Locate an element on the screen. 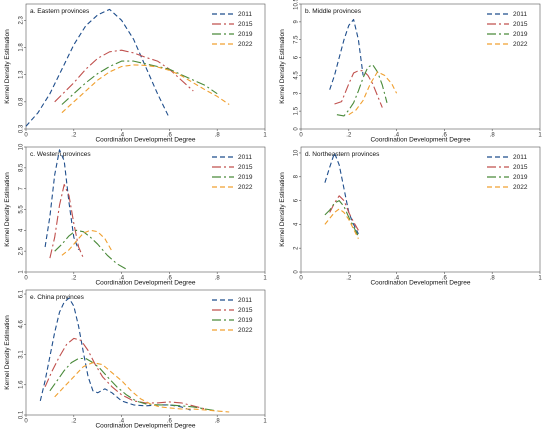 This screenshot has width=550, height=434. y-tick-label: 7.5 is located at coordinates (297, 39).